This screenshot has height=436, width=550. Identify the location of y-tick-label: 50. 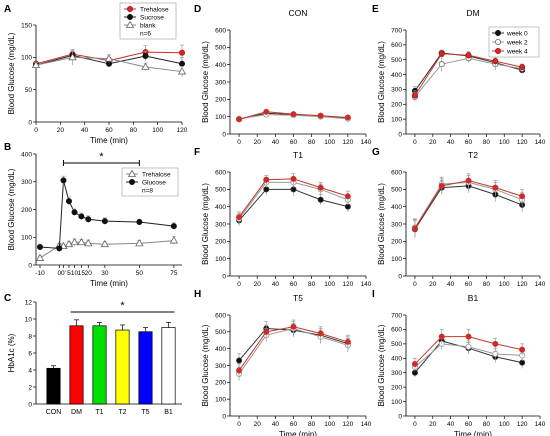
(29, 90).